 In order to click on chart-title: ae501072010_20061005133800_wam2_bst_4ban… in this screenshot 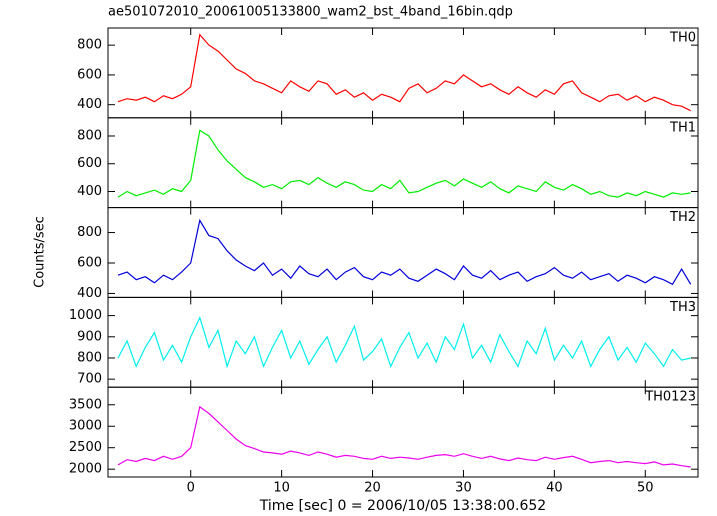, I will do `click(310, 12)`.